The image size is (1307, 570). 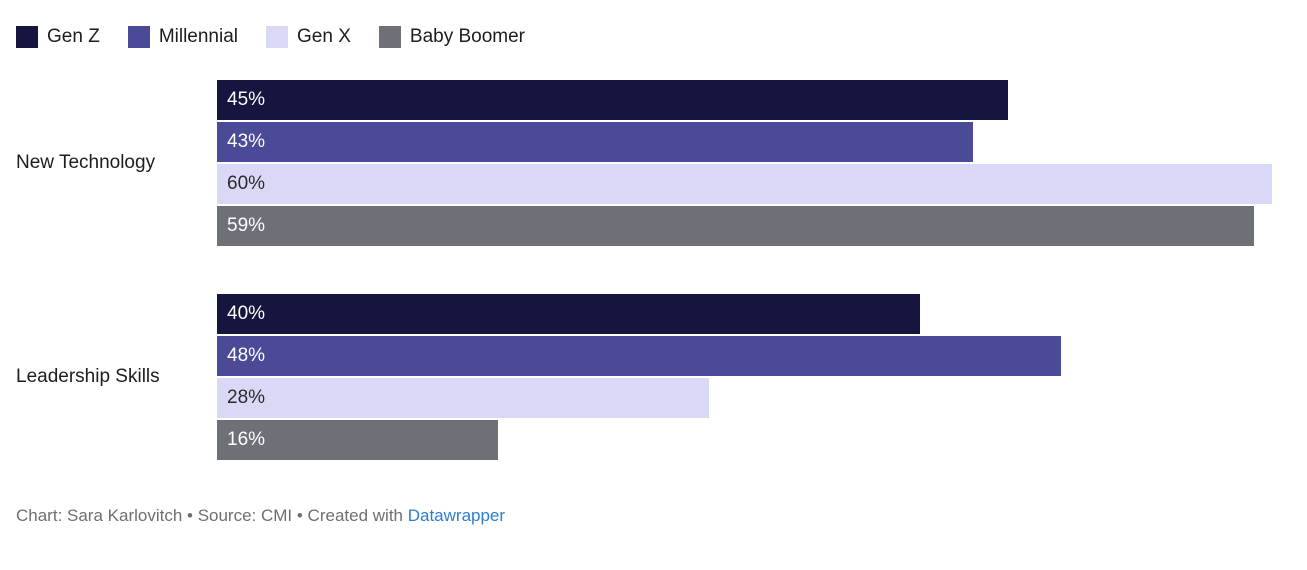 I want to click on bar-track: 45%, so click(x=762, y=100).